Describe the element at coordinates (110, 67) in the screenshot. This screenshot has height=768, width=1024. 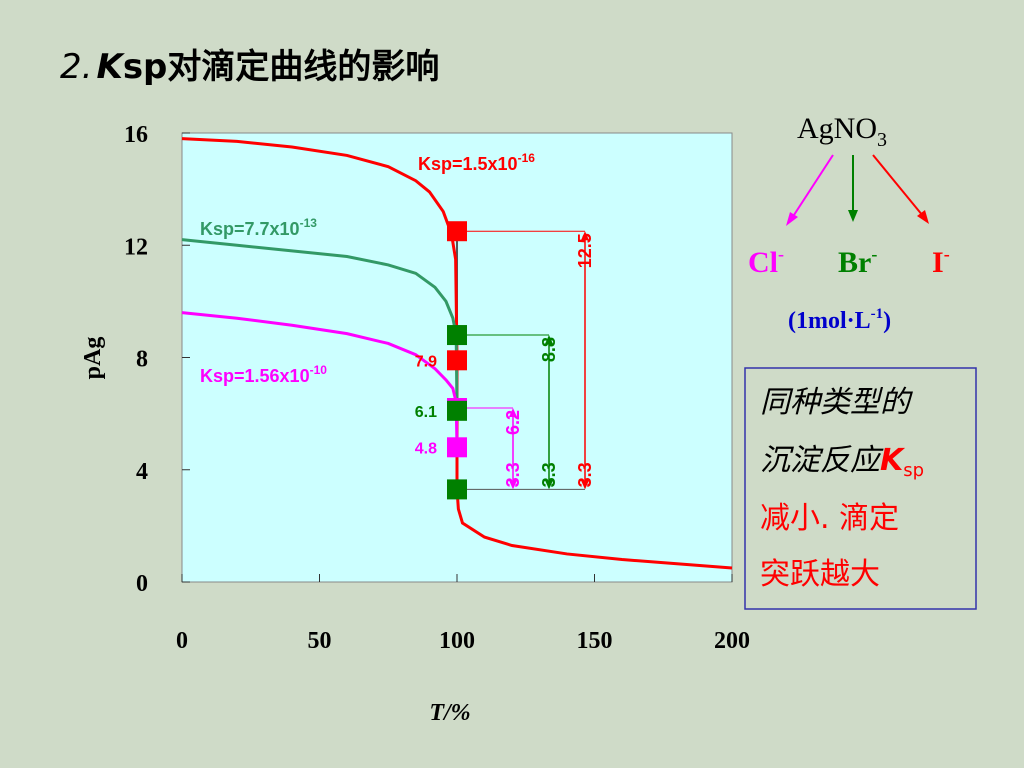
I see `title-k: K` at that location.